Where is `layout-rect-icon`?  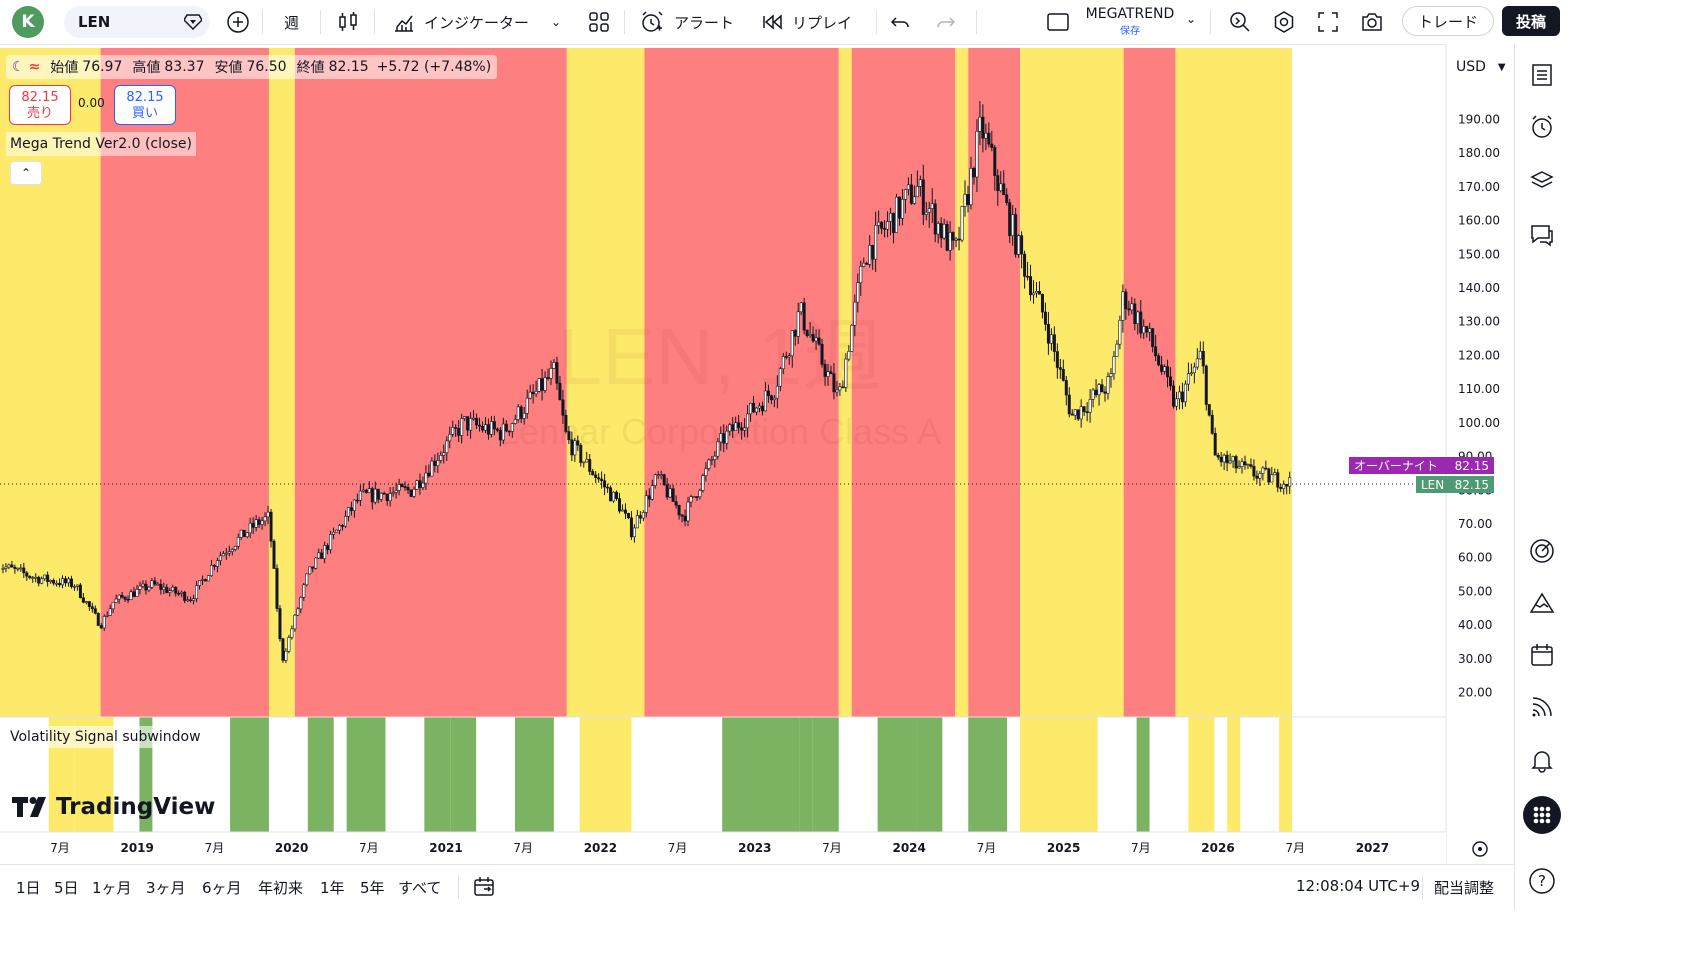
layout-rect-icon is located at coordinates (1058, 22).